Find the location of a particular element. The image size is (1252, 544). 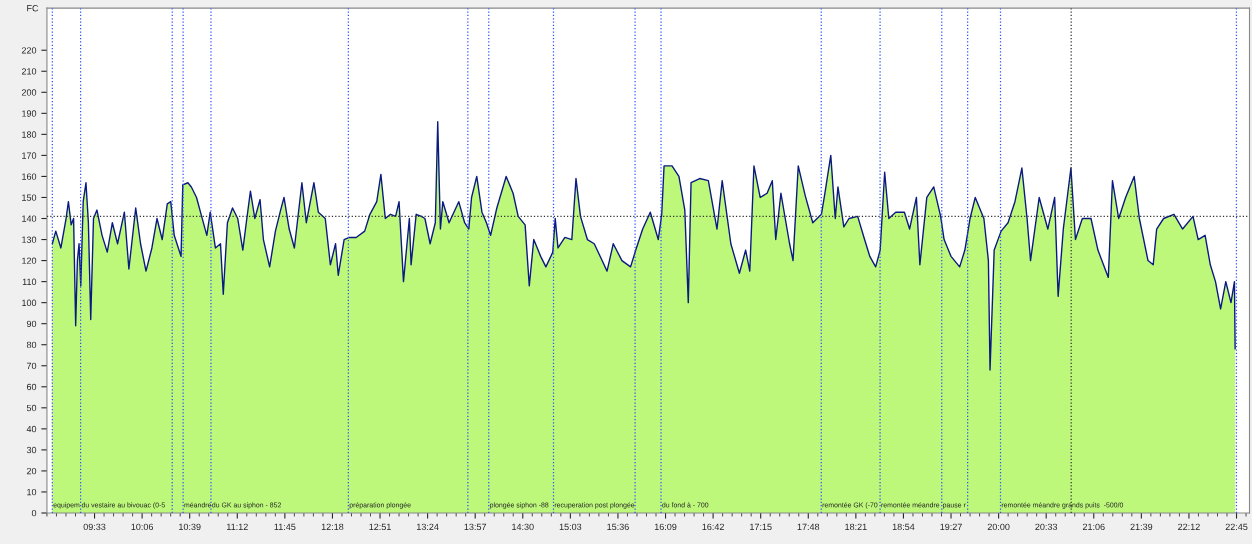

x-tick-label: 22:45 is located at coordinates (1236, 527).